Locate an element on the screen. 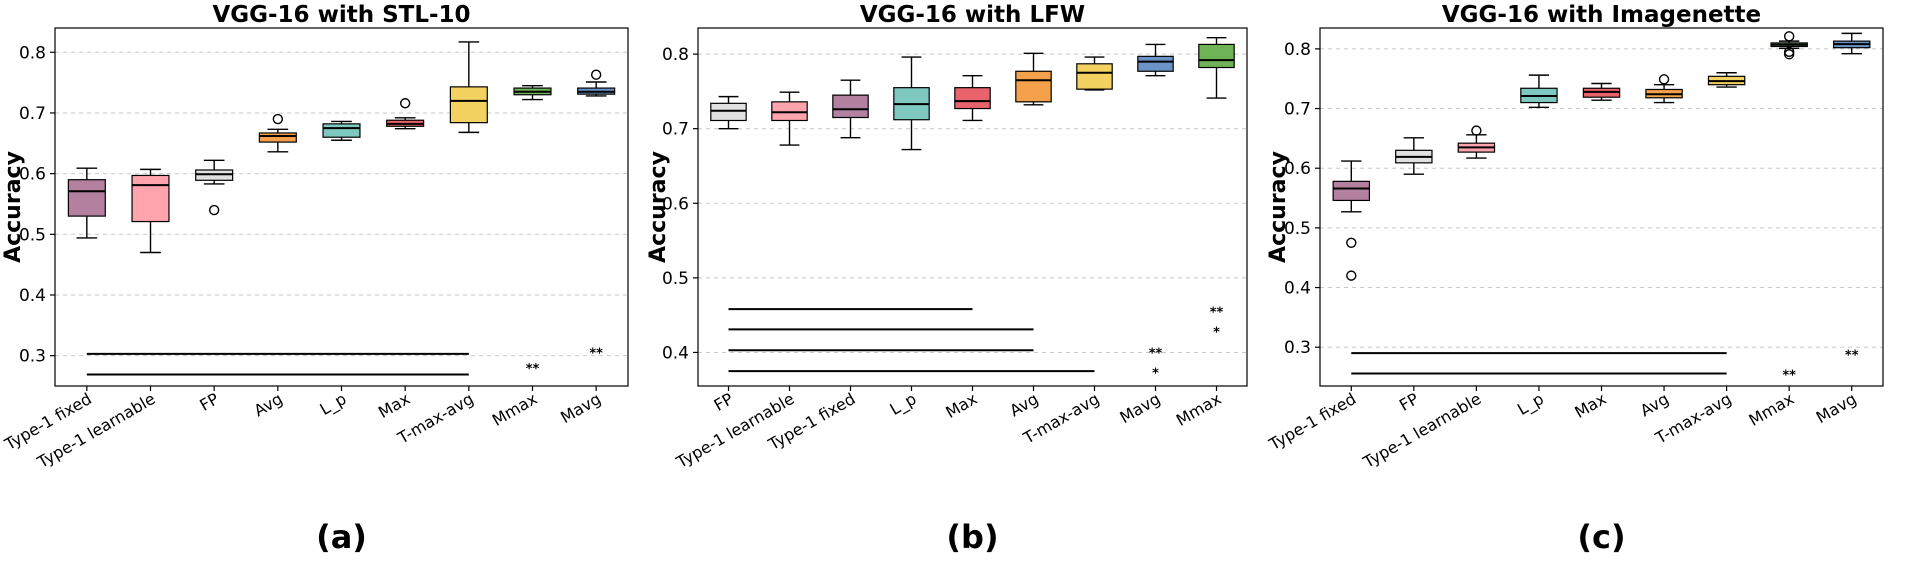  panel-label: (c) is located at coordinates (1601, 537).